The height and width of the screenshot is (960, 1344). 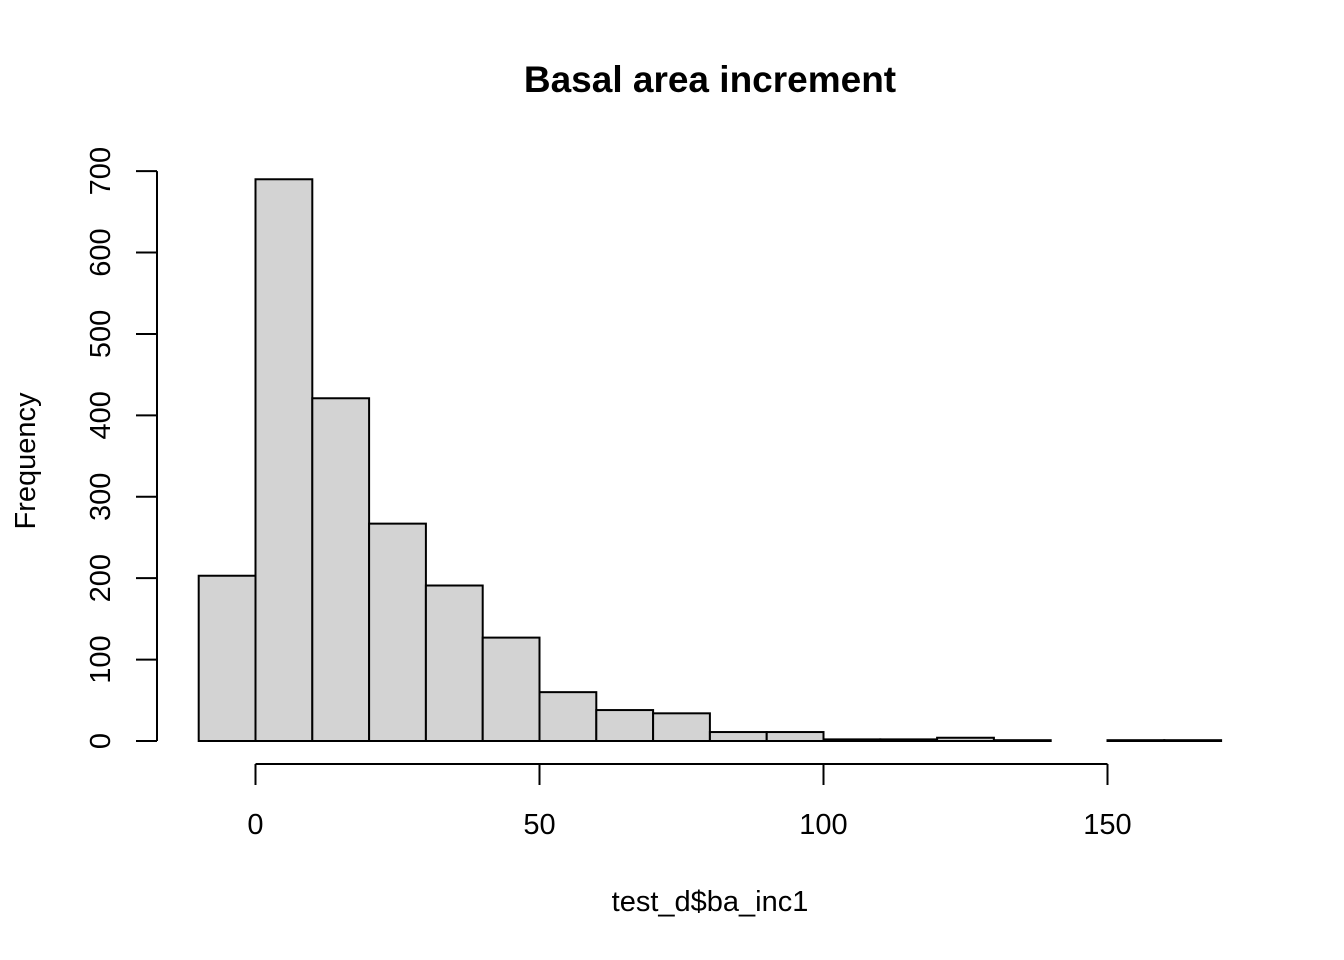 What do you see at coordinates (101, 334) in the screenshot?
I see `y-tick-label: 500` at bounding box center [101, 334].